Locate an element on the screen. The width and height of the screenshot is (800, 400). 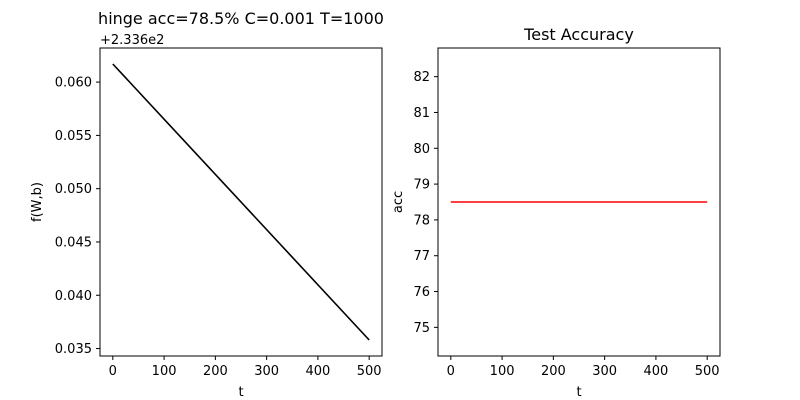
loss-chart-ylabel: f(W,b) is located at coordinates (37, 202).